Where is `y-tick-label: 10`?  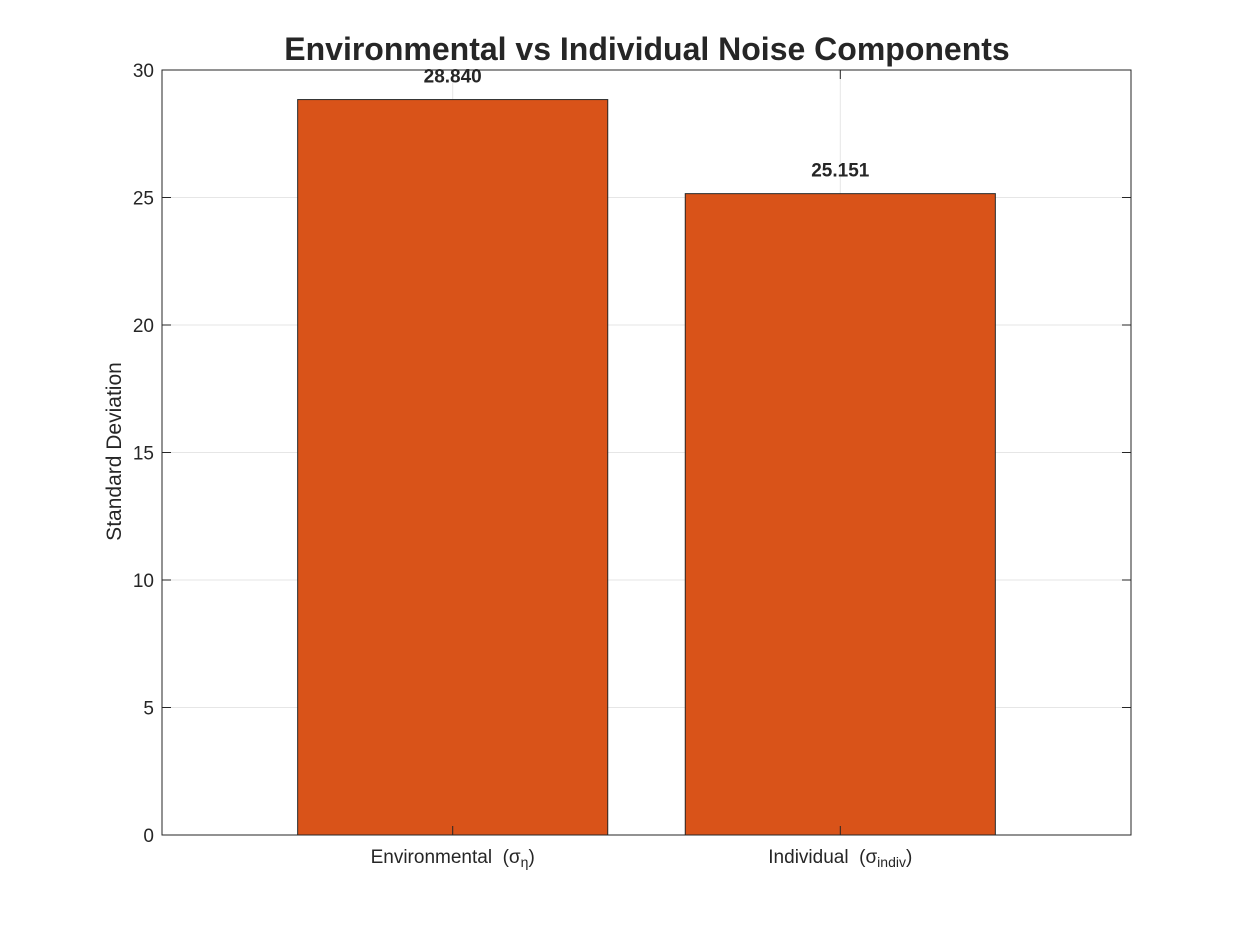
y-tick-label: 10 is located at coordinates (143, 581).